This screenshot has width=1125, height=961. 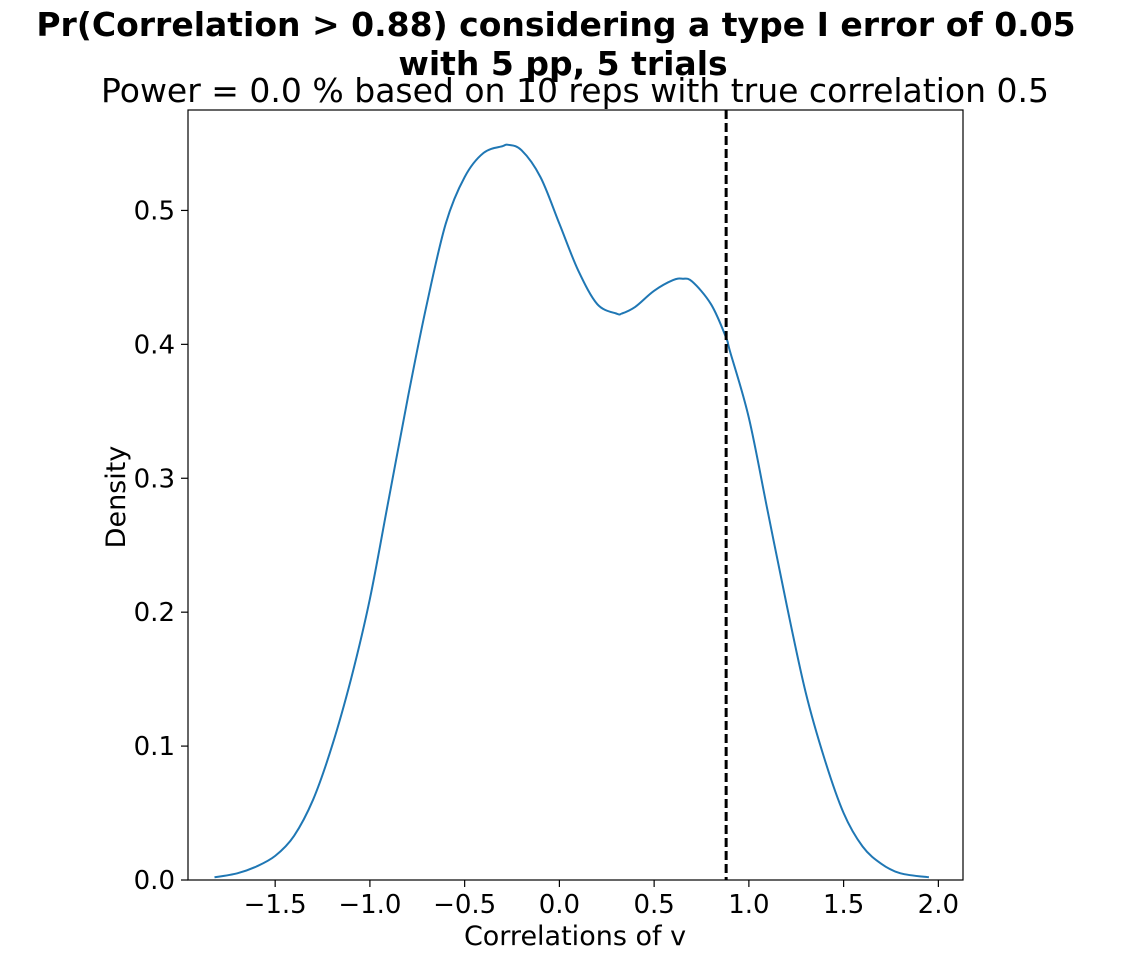 What do you see at coordinates (653, 905) in the screenshot?
I see `x-tick-label: 0.5` at bounding box center [653, 905].